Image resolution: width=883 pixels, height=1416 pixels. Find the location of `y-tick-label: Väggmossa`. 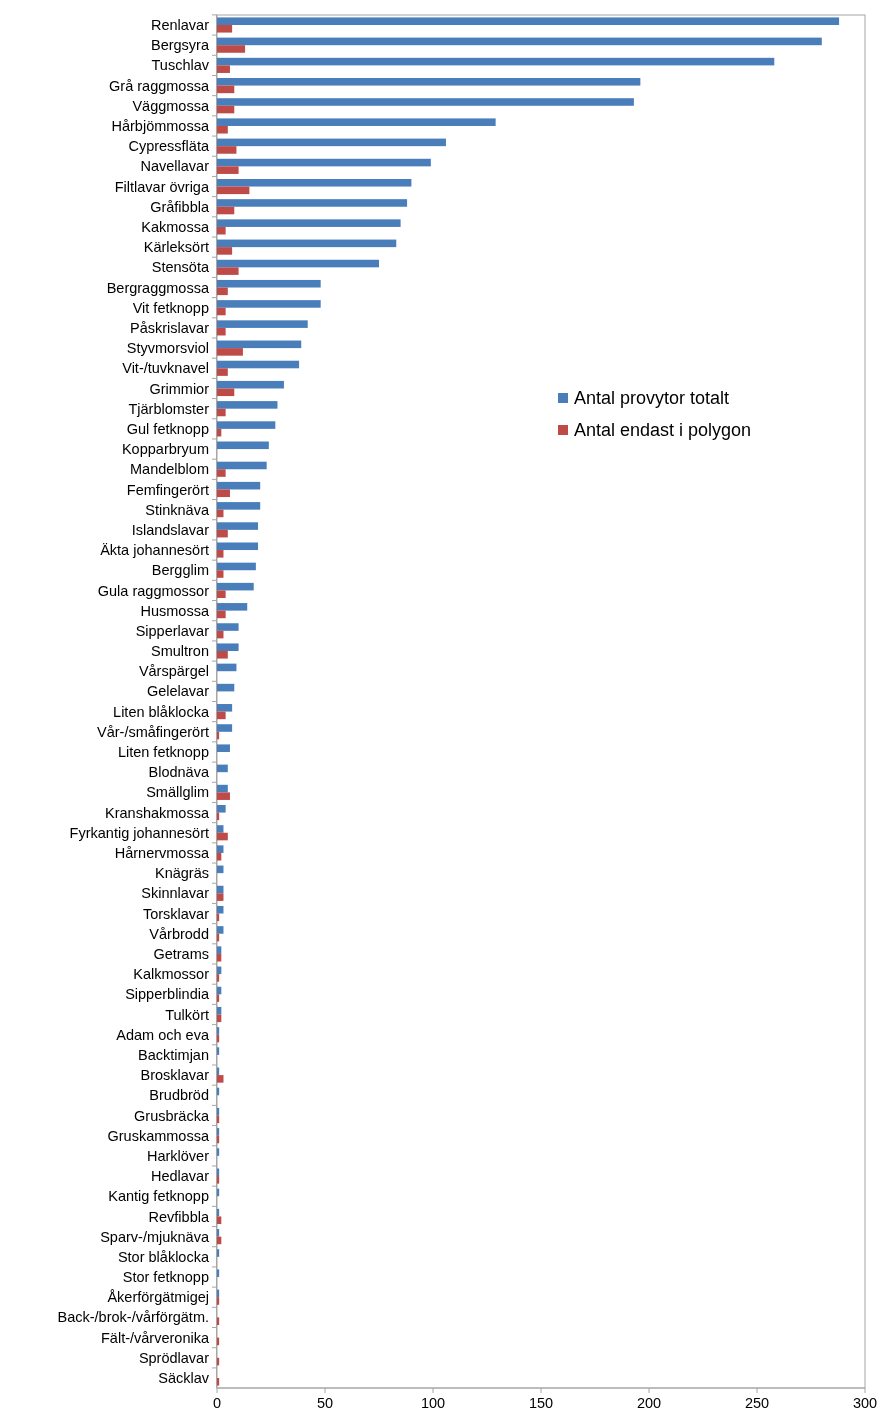

y-tick-label: Väggmossa is located at coordinates (171, 105).